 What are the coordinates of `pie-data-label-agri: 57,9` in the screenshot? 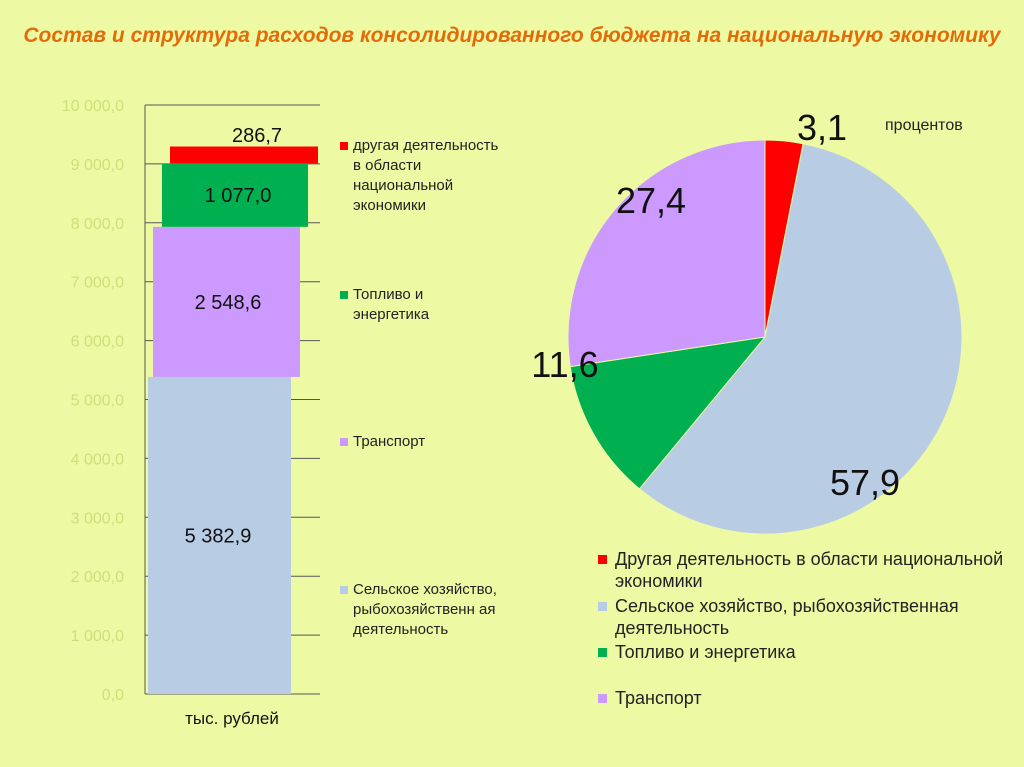 It's located at (865, 482).